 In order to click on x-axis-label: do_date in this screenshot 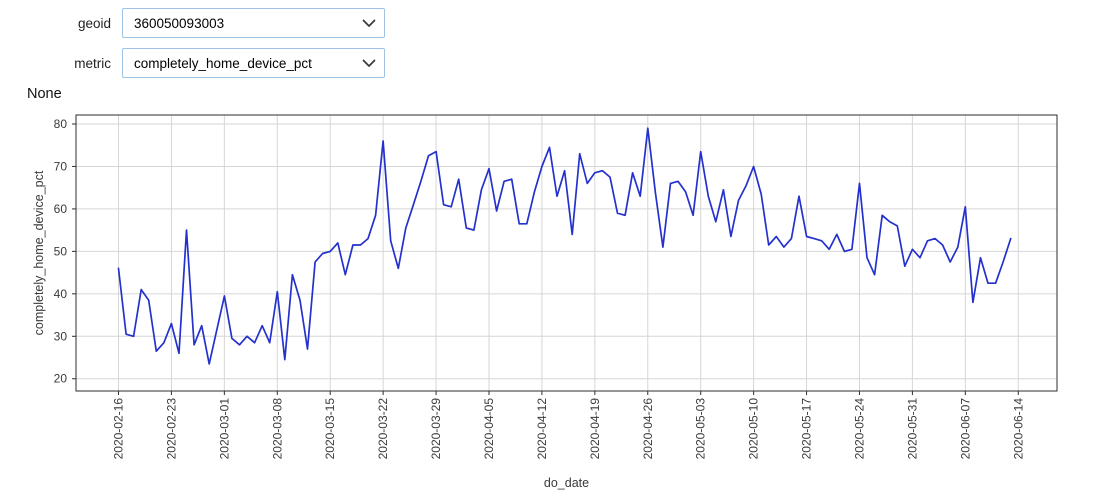, I will do `click(566, 483)`.